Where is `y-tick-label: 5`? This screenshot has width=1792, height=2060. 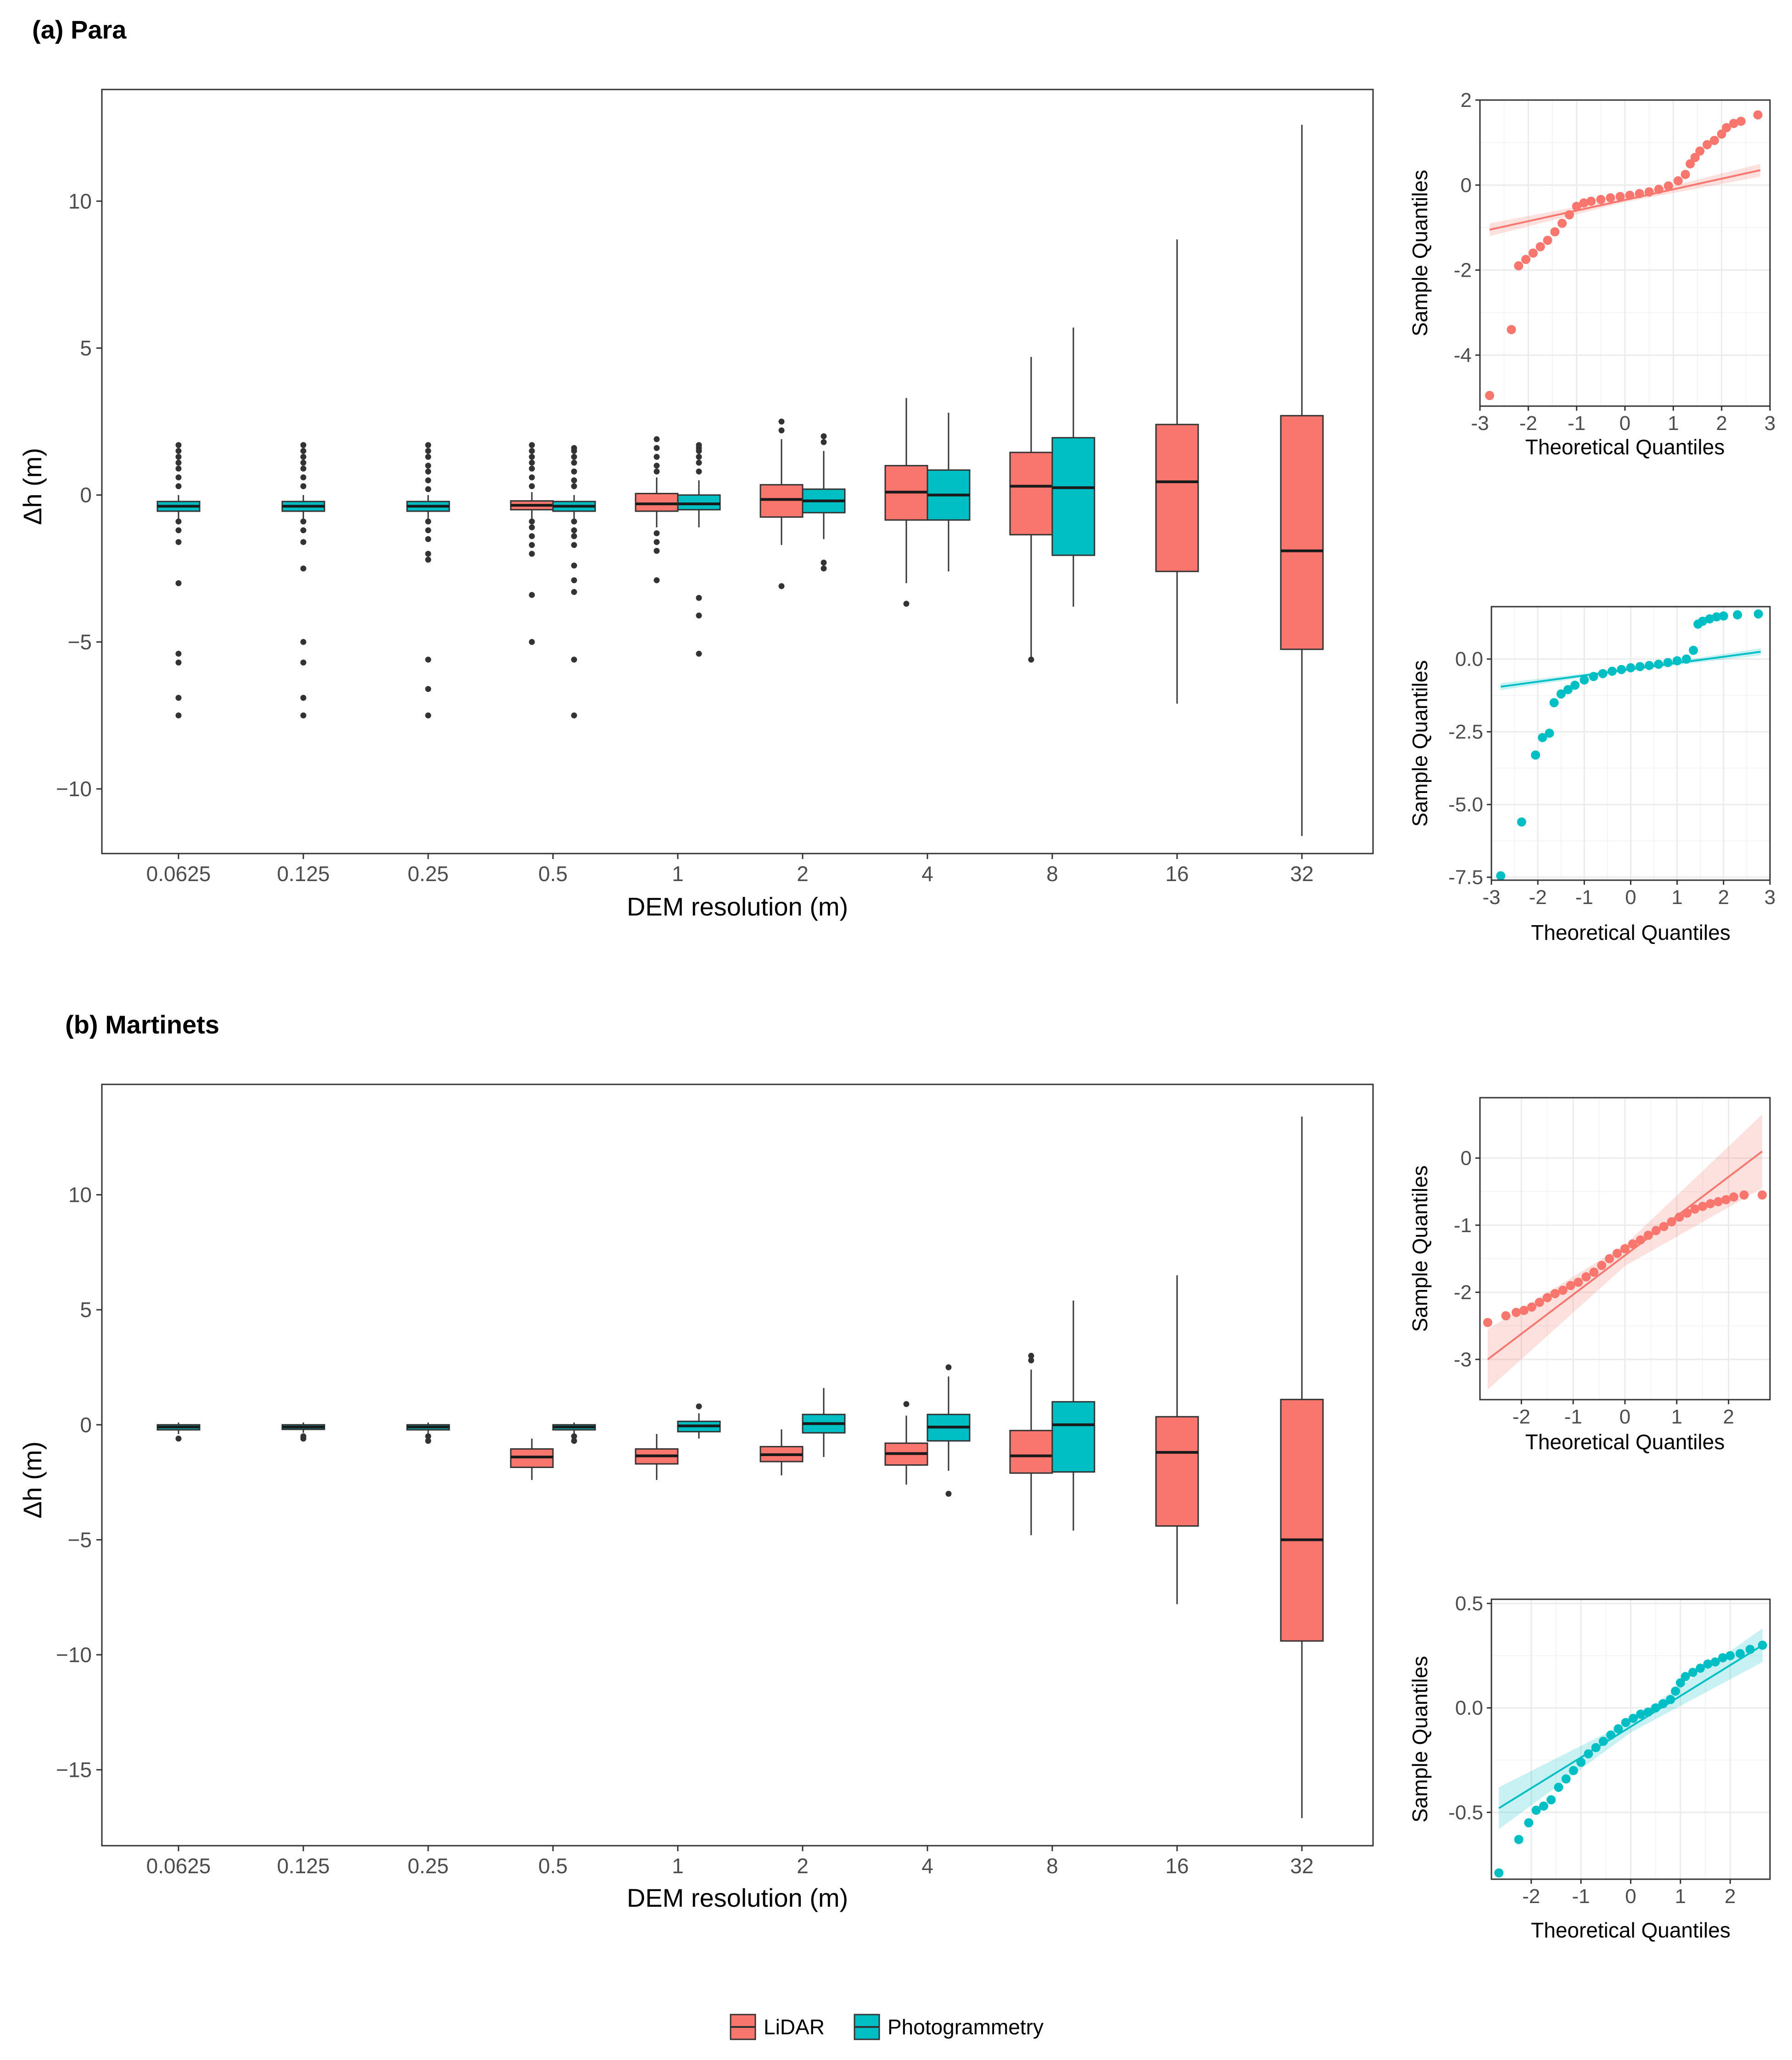
y-tick-label: 5 is located at coordinates (86, 1310).